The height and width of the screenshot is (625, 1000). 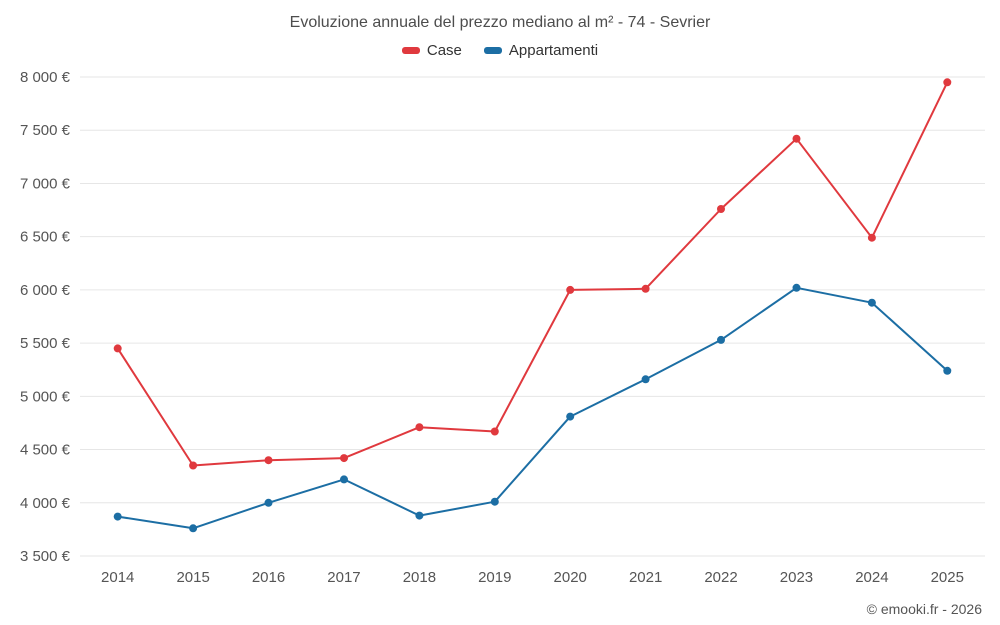 What do you see at coordinates (117, 577) in the screenshot?
I see `x-tick-label: 2014` at bounding box center [117, 577].